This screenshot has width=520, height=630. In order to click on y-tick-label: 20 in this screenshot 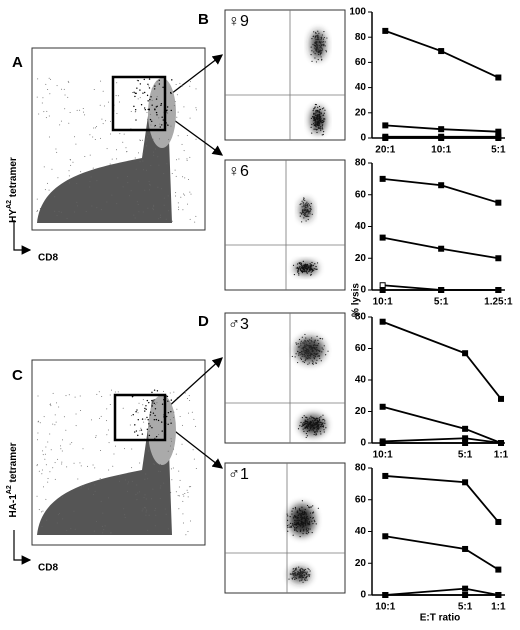, I will do `click(361, 411)`.